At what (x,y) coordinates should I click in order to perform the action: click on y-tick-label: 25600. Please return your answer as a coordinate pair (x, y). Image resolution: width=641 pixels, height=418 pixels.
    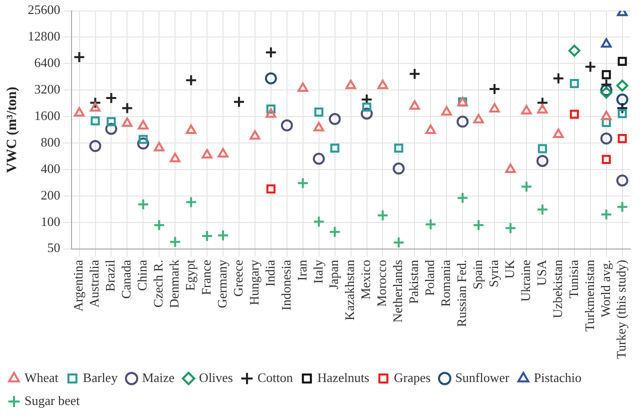
    Looking at the image, I should click on (44, 10).